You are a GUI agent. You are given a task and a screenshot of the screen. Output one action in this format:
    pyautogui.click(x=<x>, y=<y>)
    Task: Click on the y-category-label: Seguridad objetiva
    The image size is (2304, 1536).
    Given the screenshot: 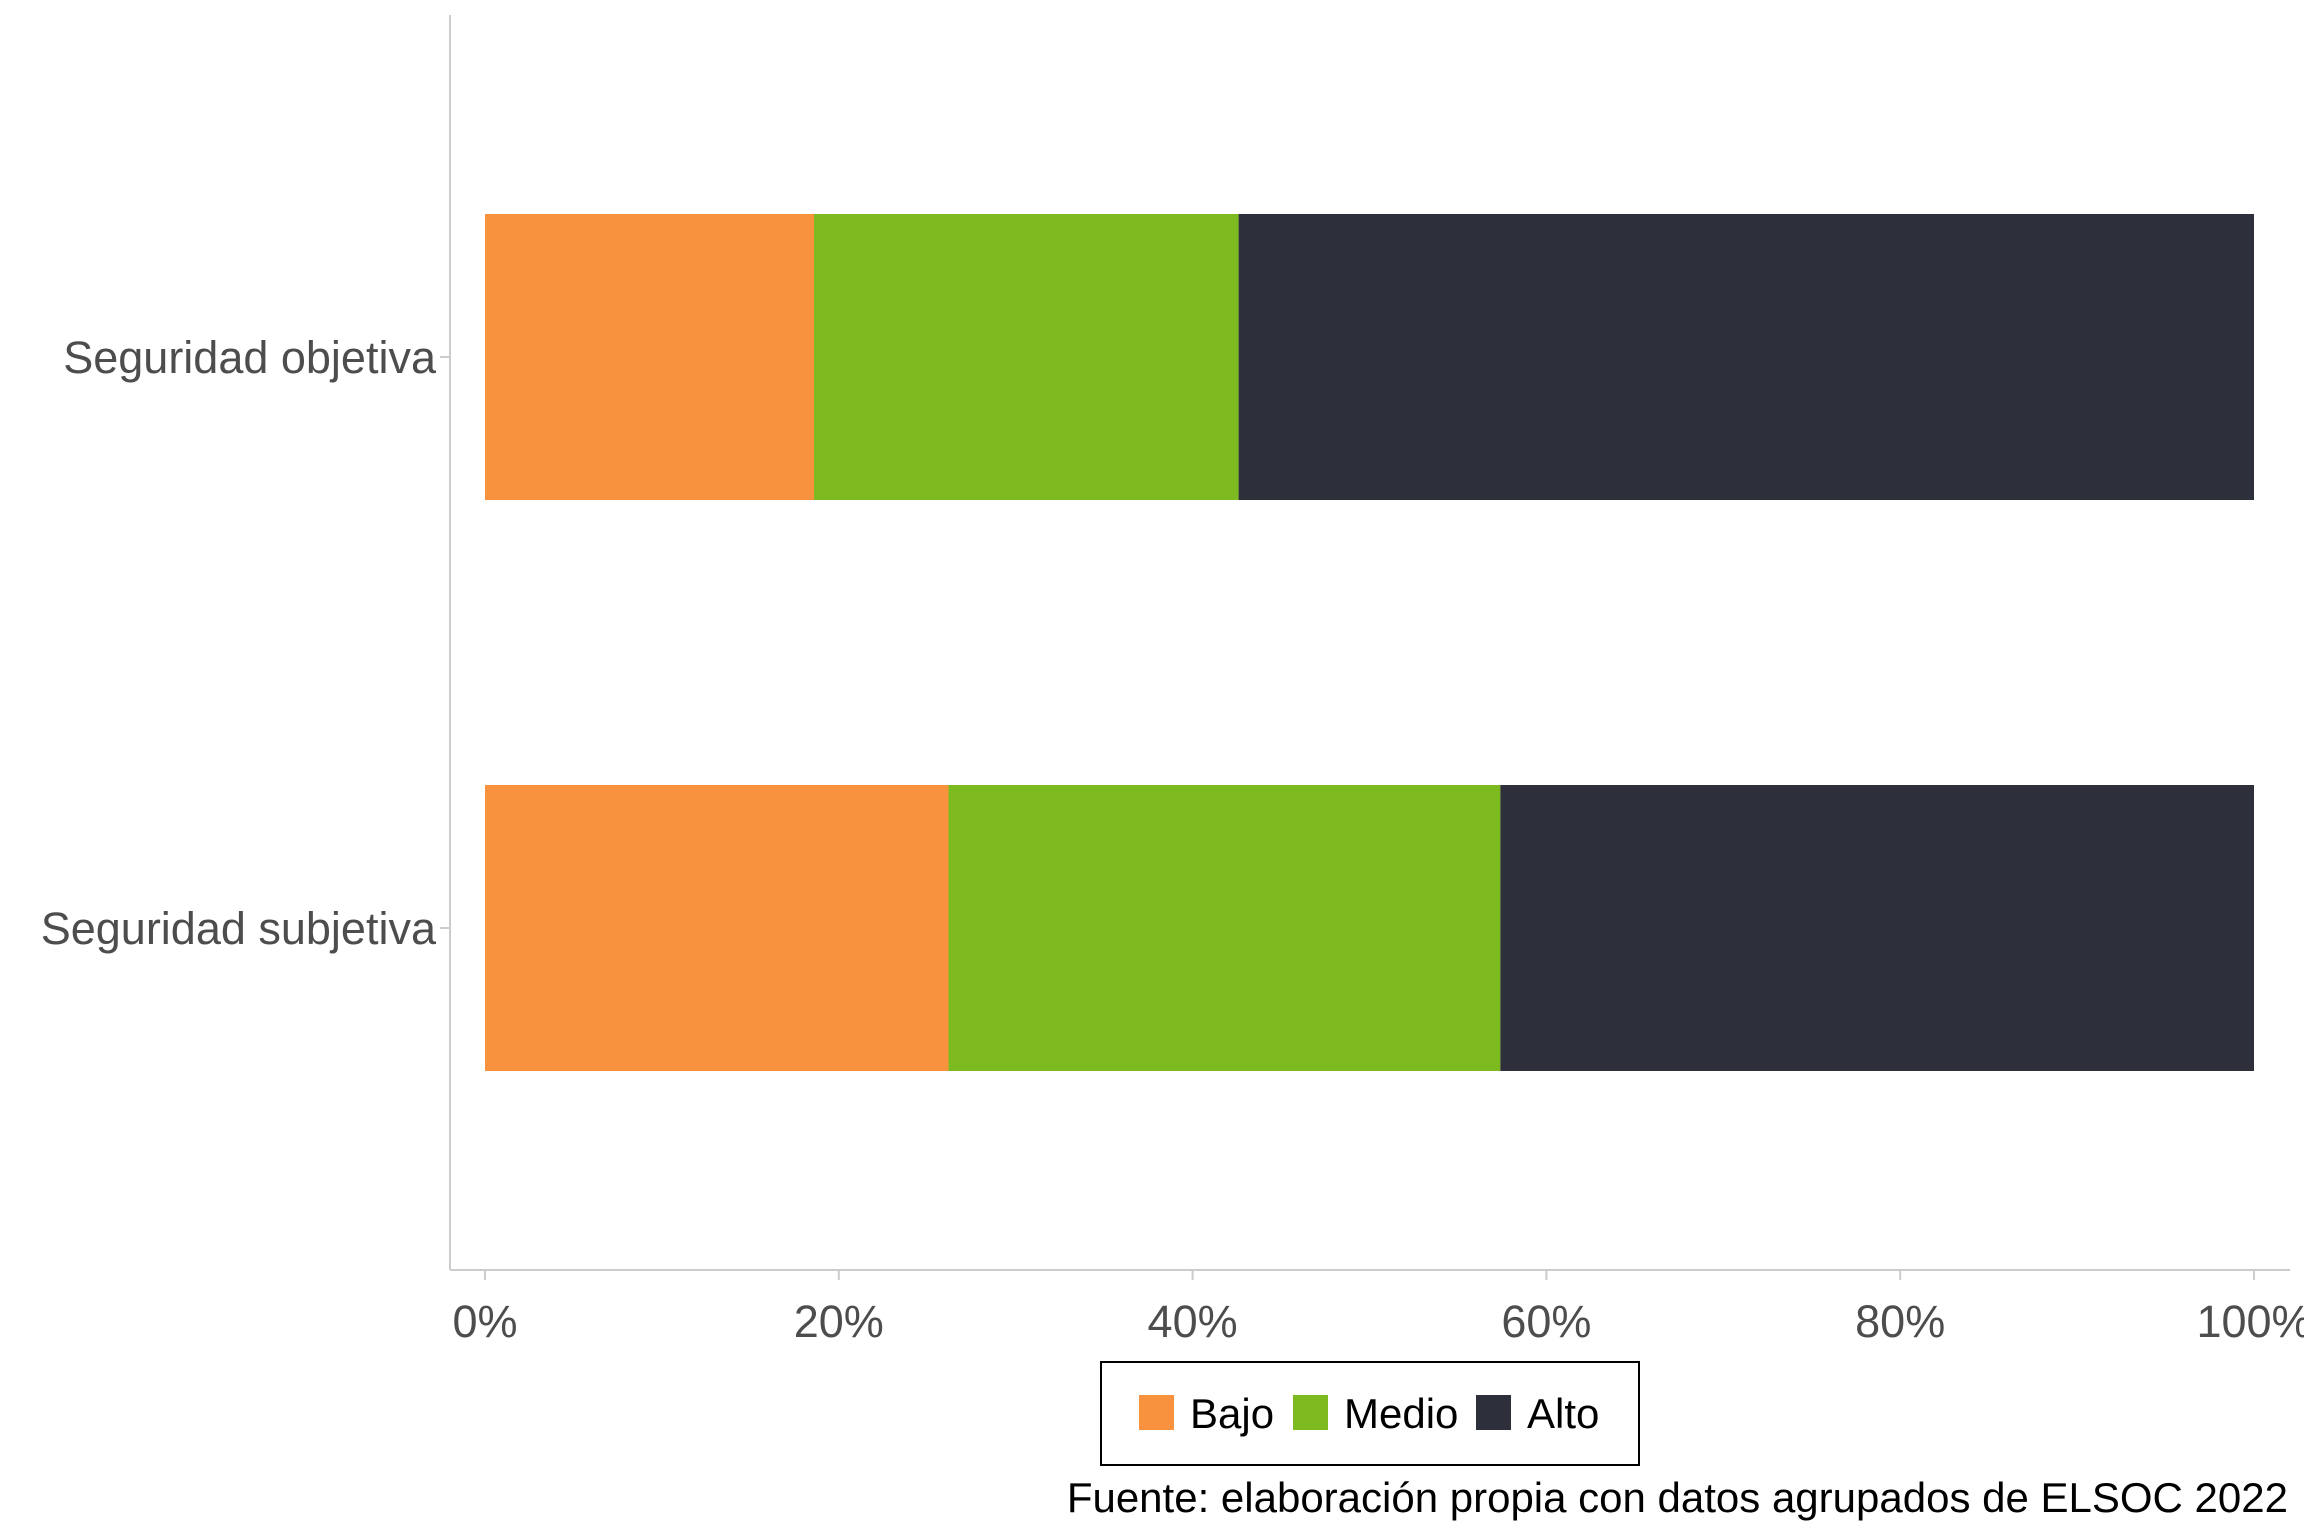 What is the action you would take?
    pyautogui.click(x=250, y=357)
    